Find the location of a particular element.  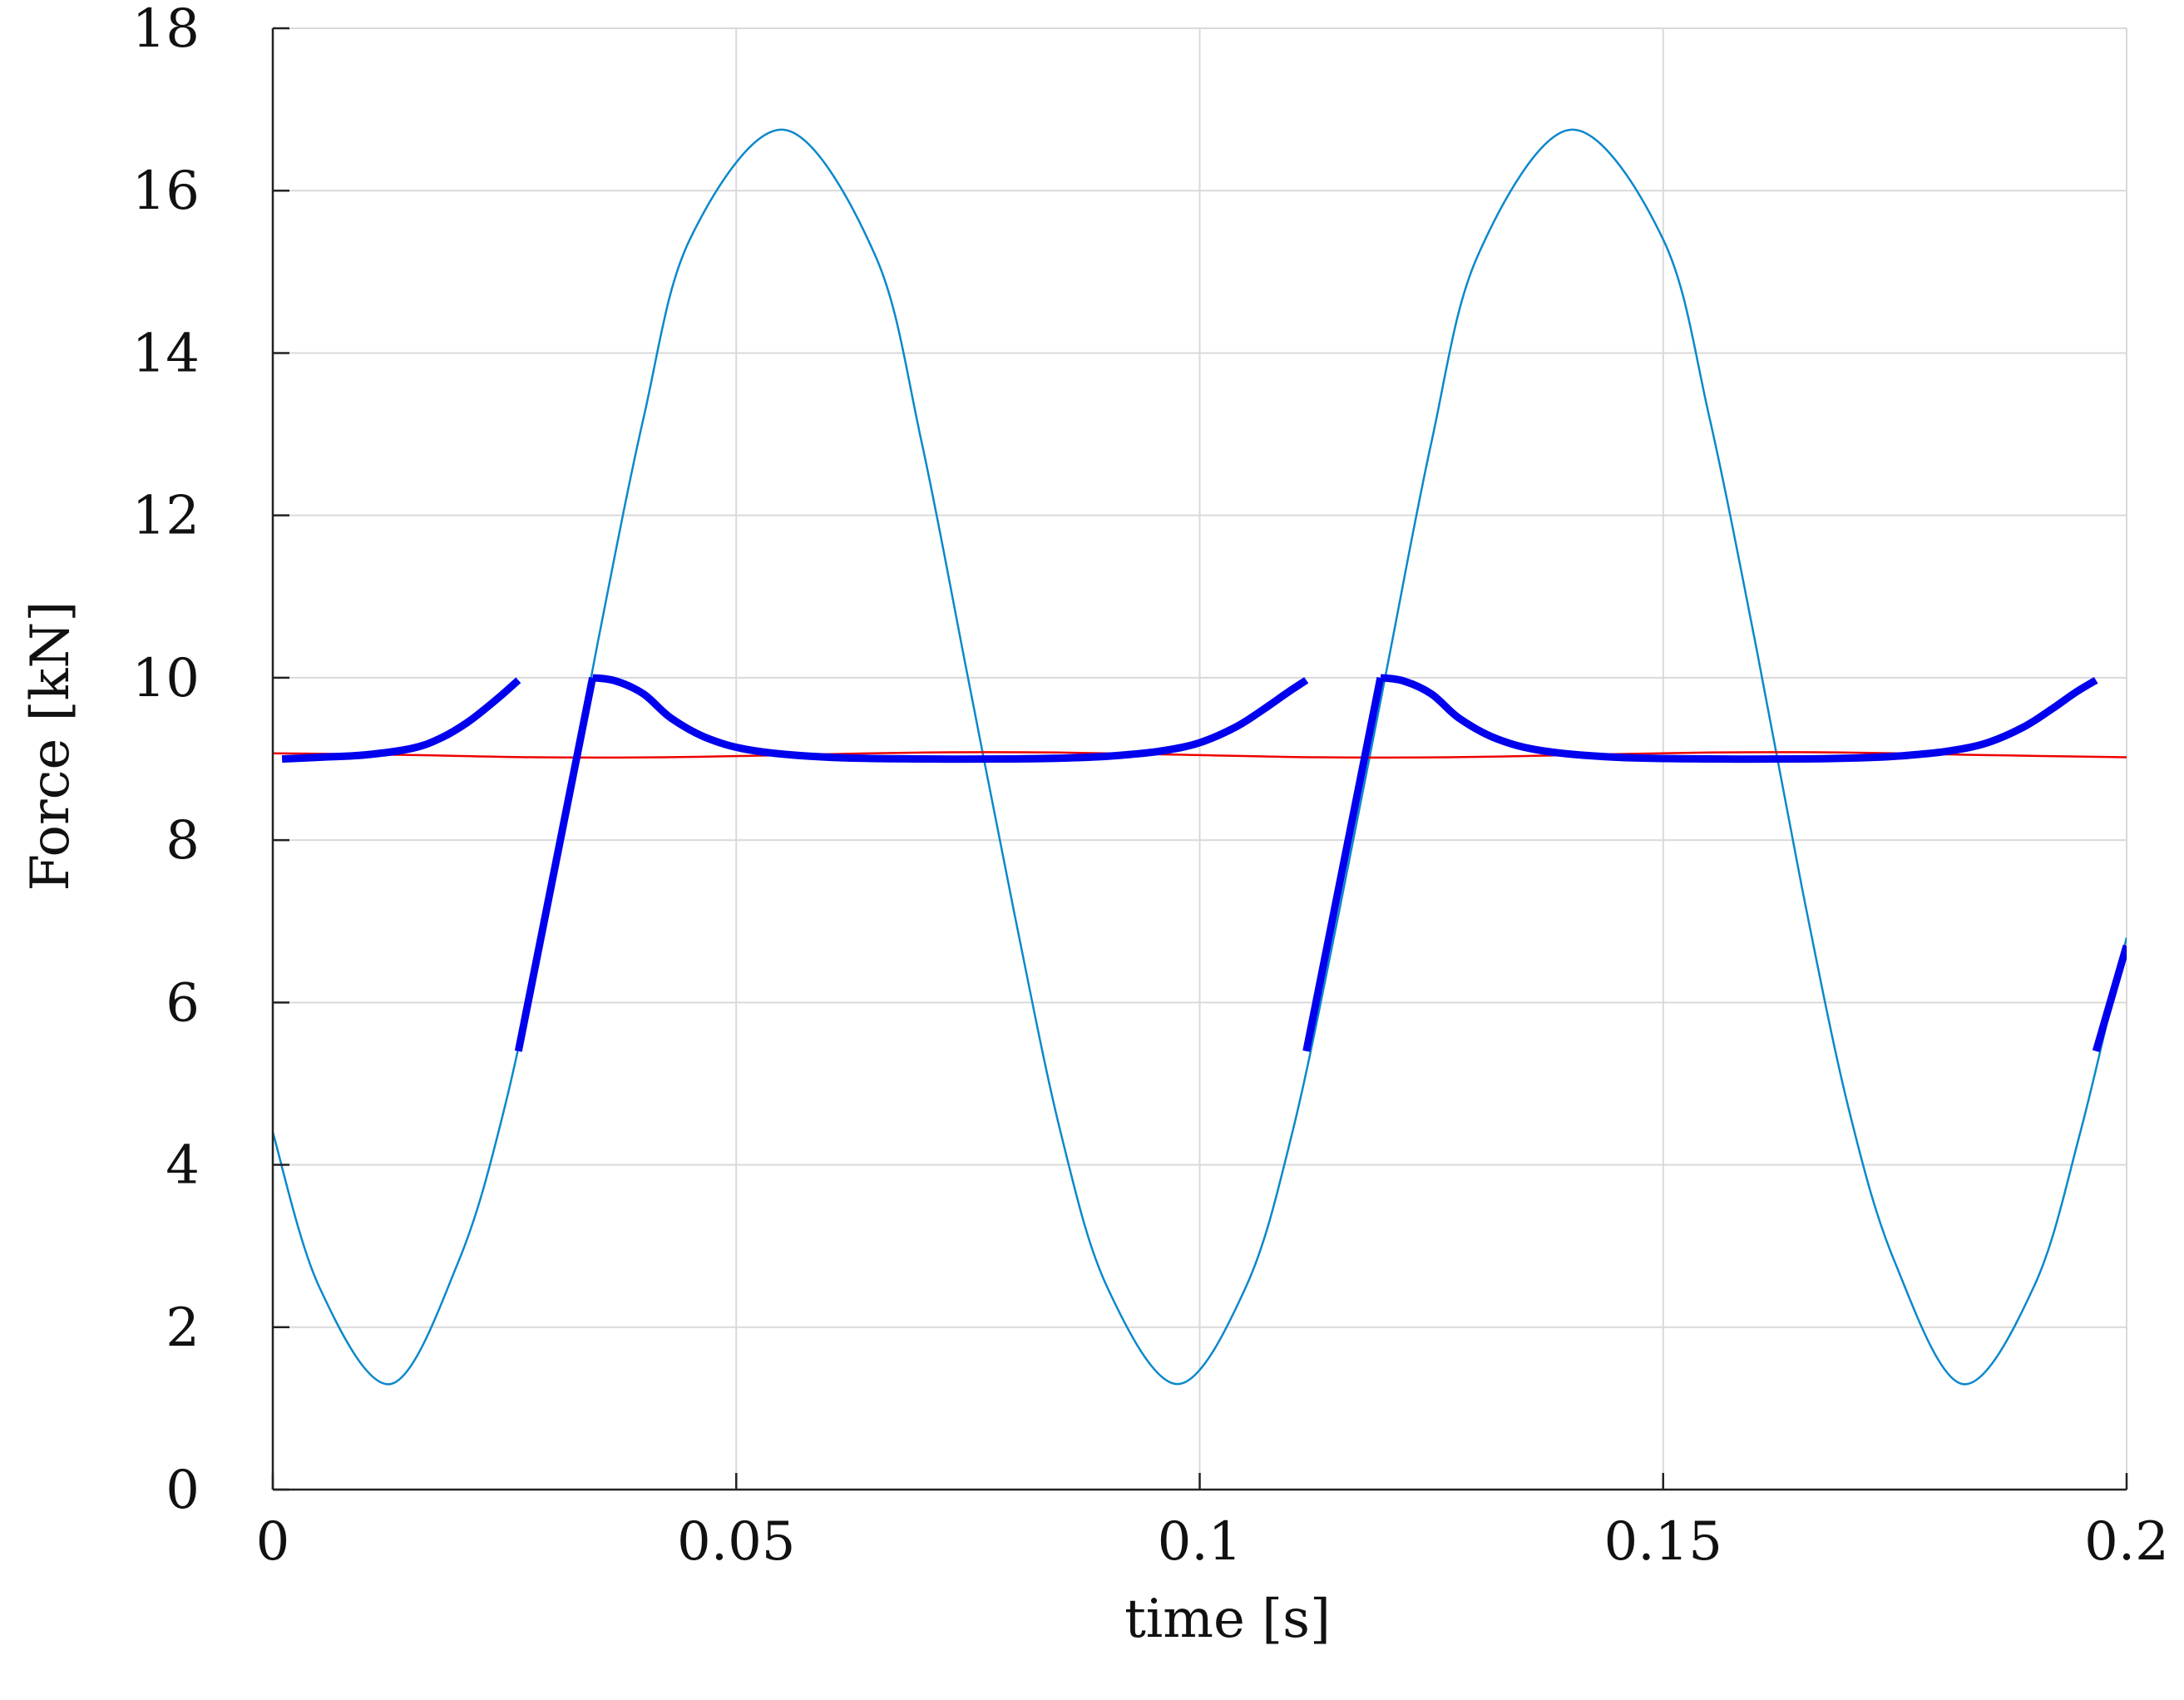

y-tick-label: 14 is located at coordinates (166, 353).